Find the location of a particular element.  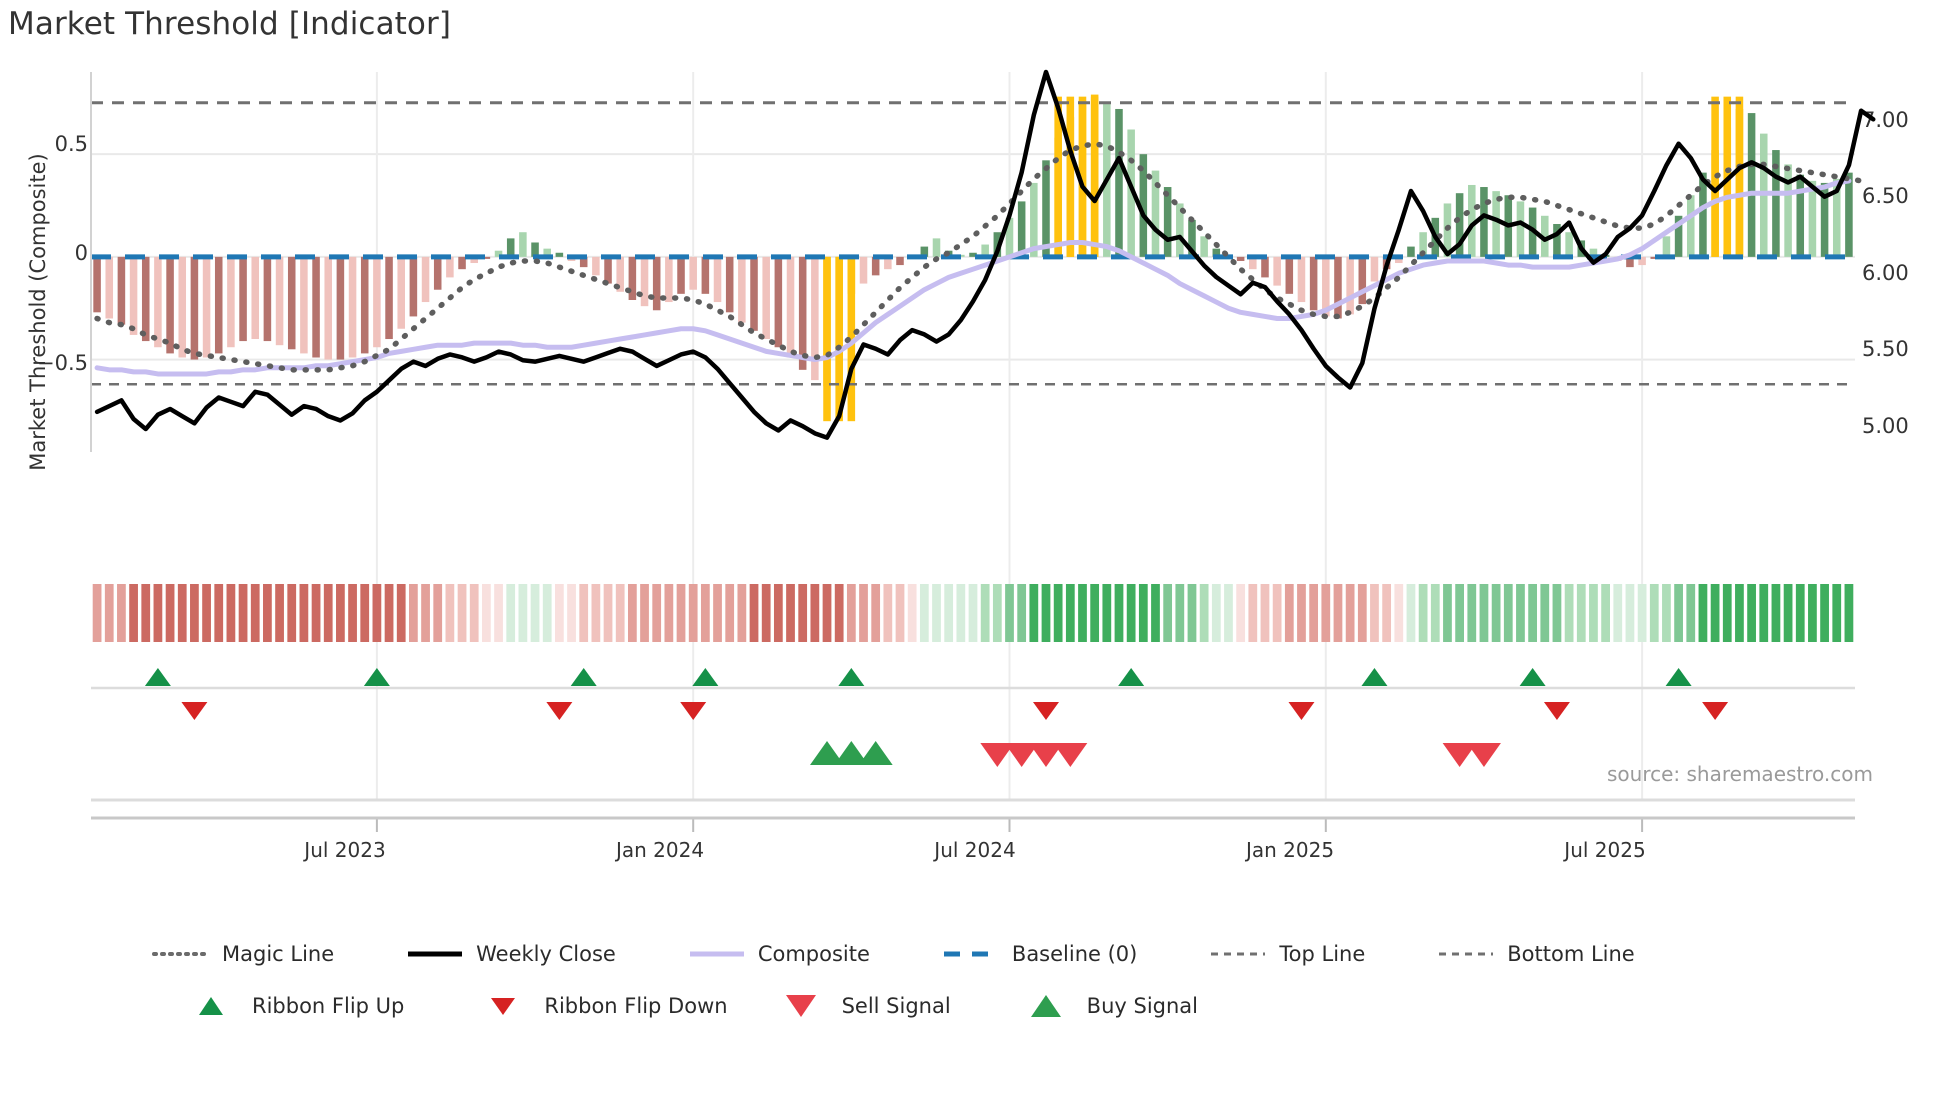

legend-label: Top Line is located at coordinates (1322, 954).